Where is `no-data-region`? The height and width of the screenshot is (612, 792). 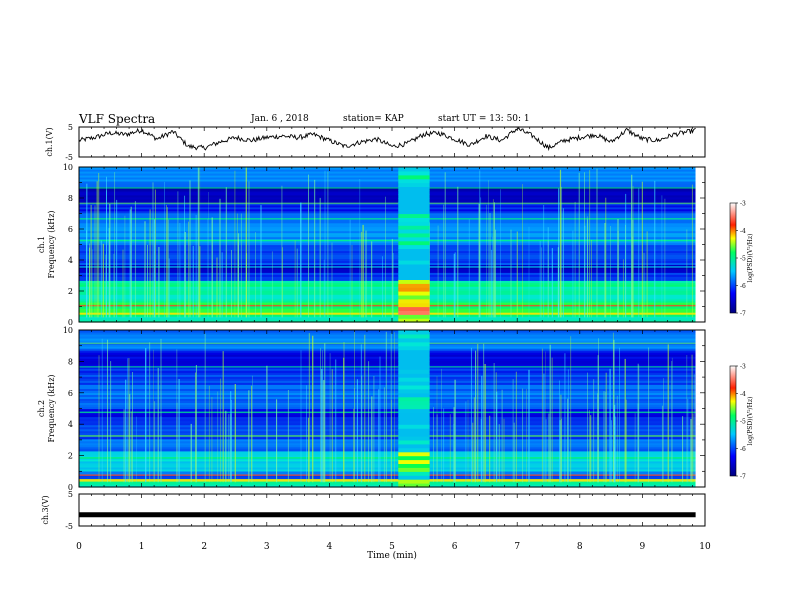 no-data-region is located at coordinates (700, 408).